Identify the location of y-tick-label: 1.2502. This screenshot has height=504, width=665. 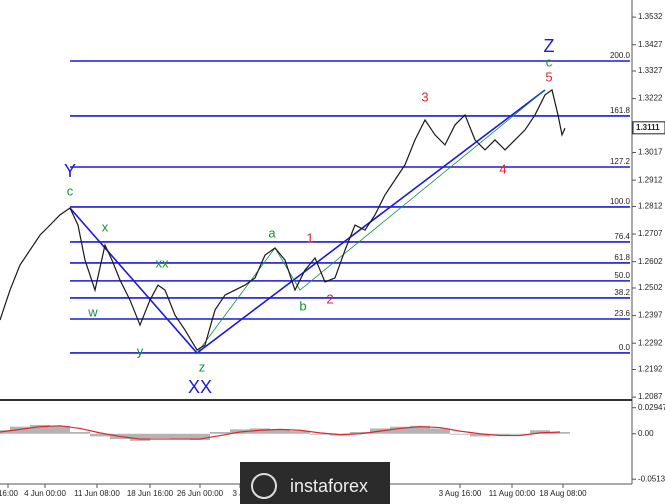
(650, 287).